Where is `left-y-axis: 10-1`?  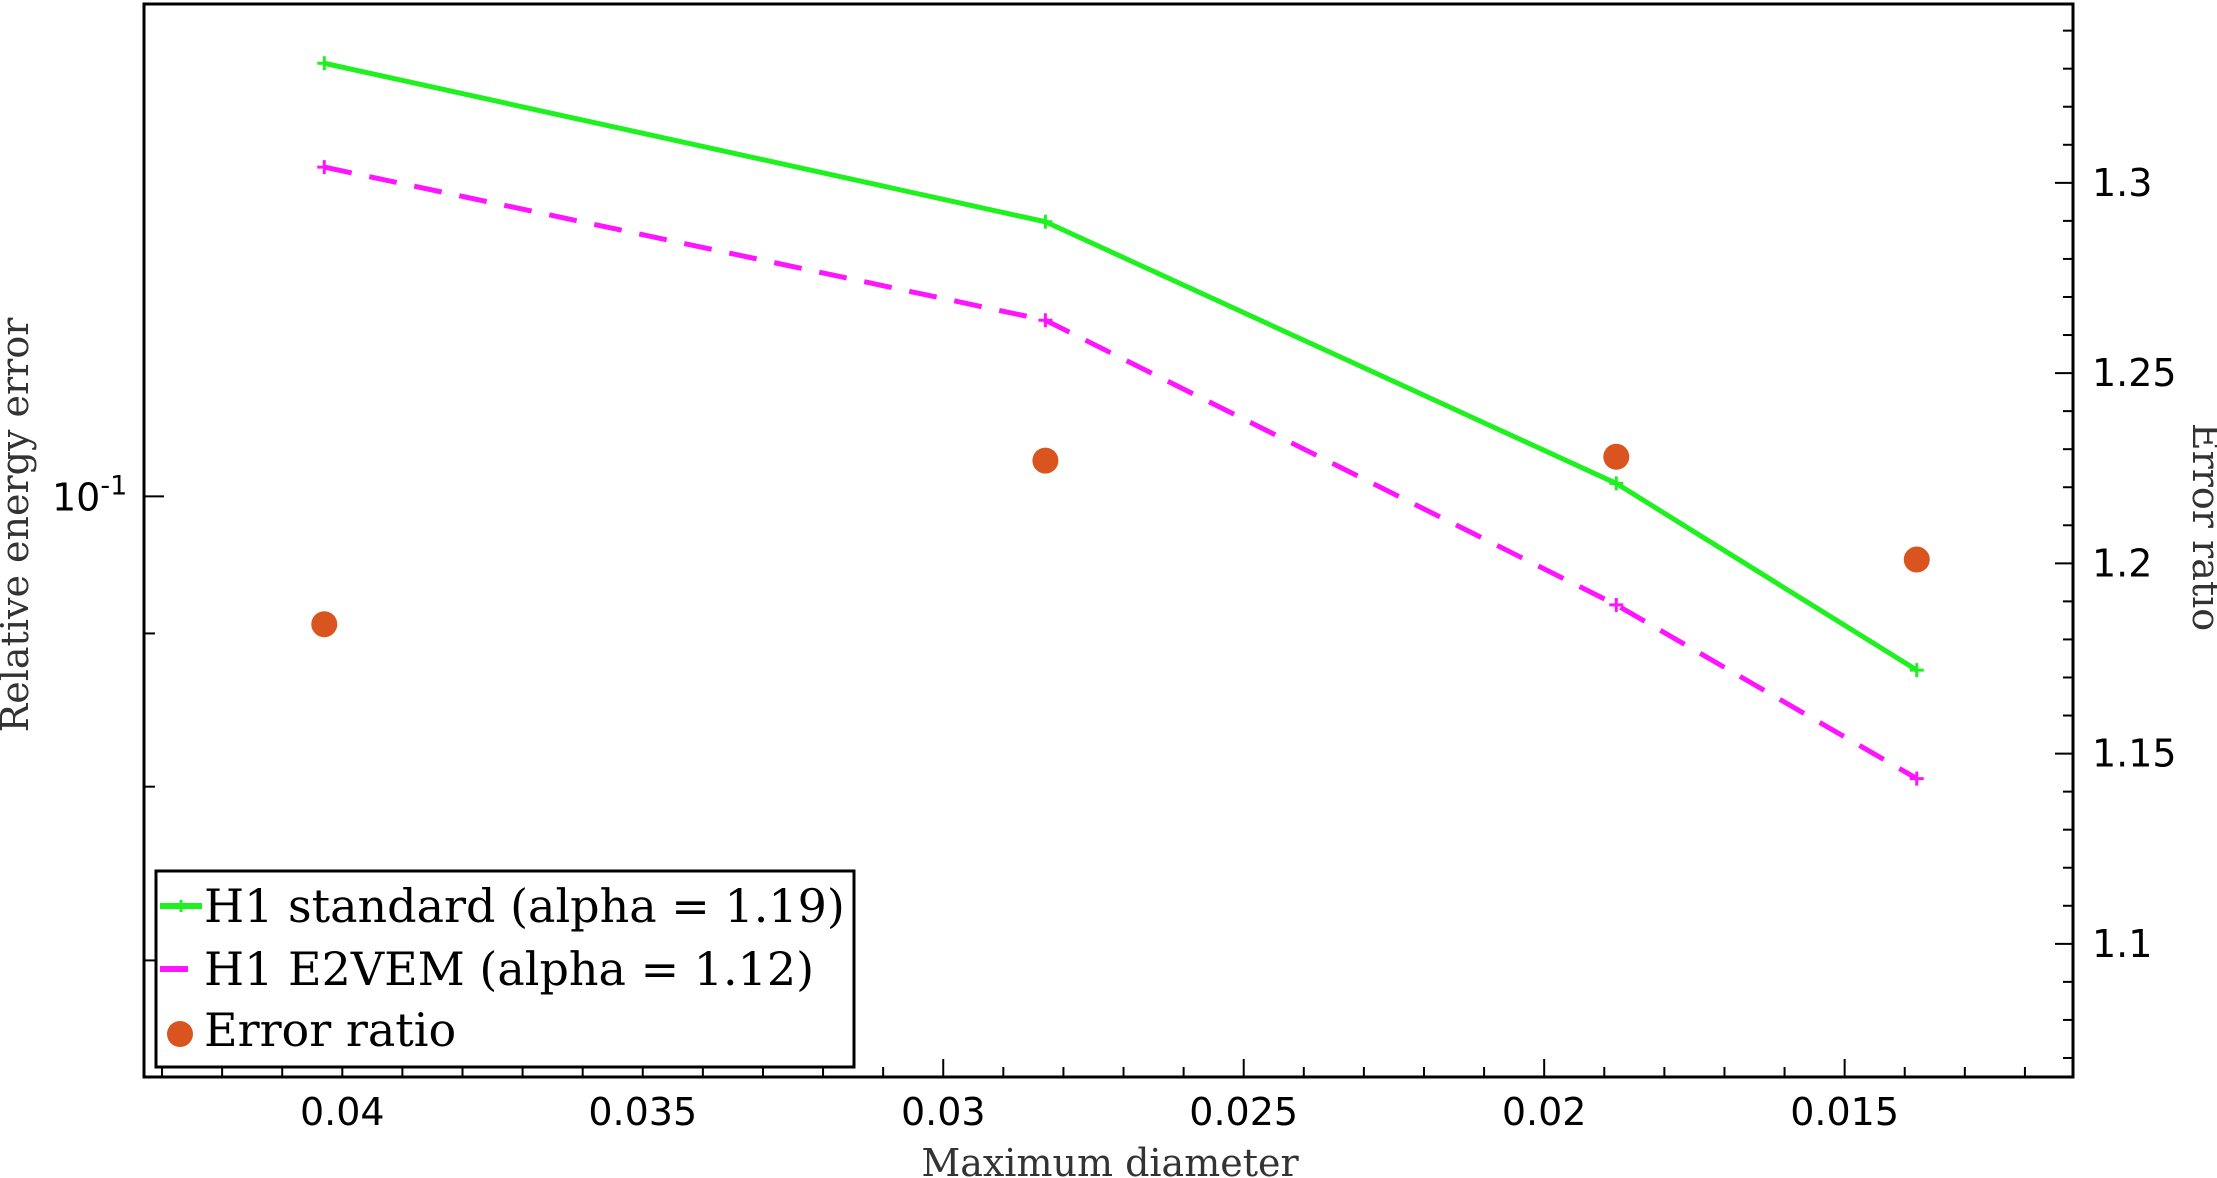 left-y-axis: 10-1 is located at coordinates (108, 716).